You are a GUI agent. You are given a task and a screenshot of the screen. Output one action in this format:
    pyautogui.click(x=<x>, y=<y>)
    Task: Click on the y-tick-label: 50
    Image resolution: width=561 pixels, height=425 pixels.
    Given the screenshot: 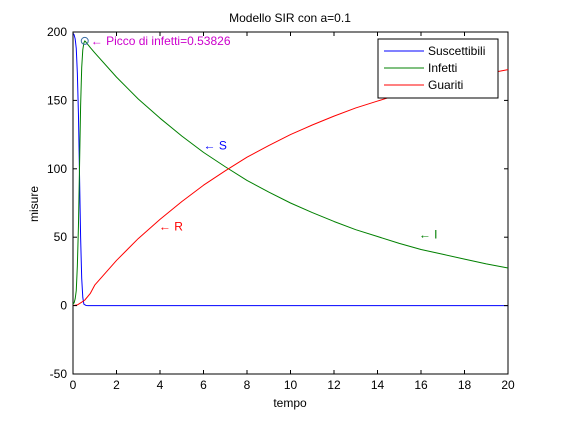 What is the action you would take?
    pyautogui.click(x=61, y=237)
    